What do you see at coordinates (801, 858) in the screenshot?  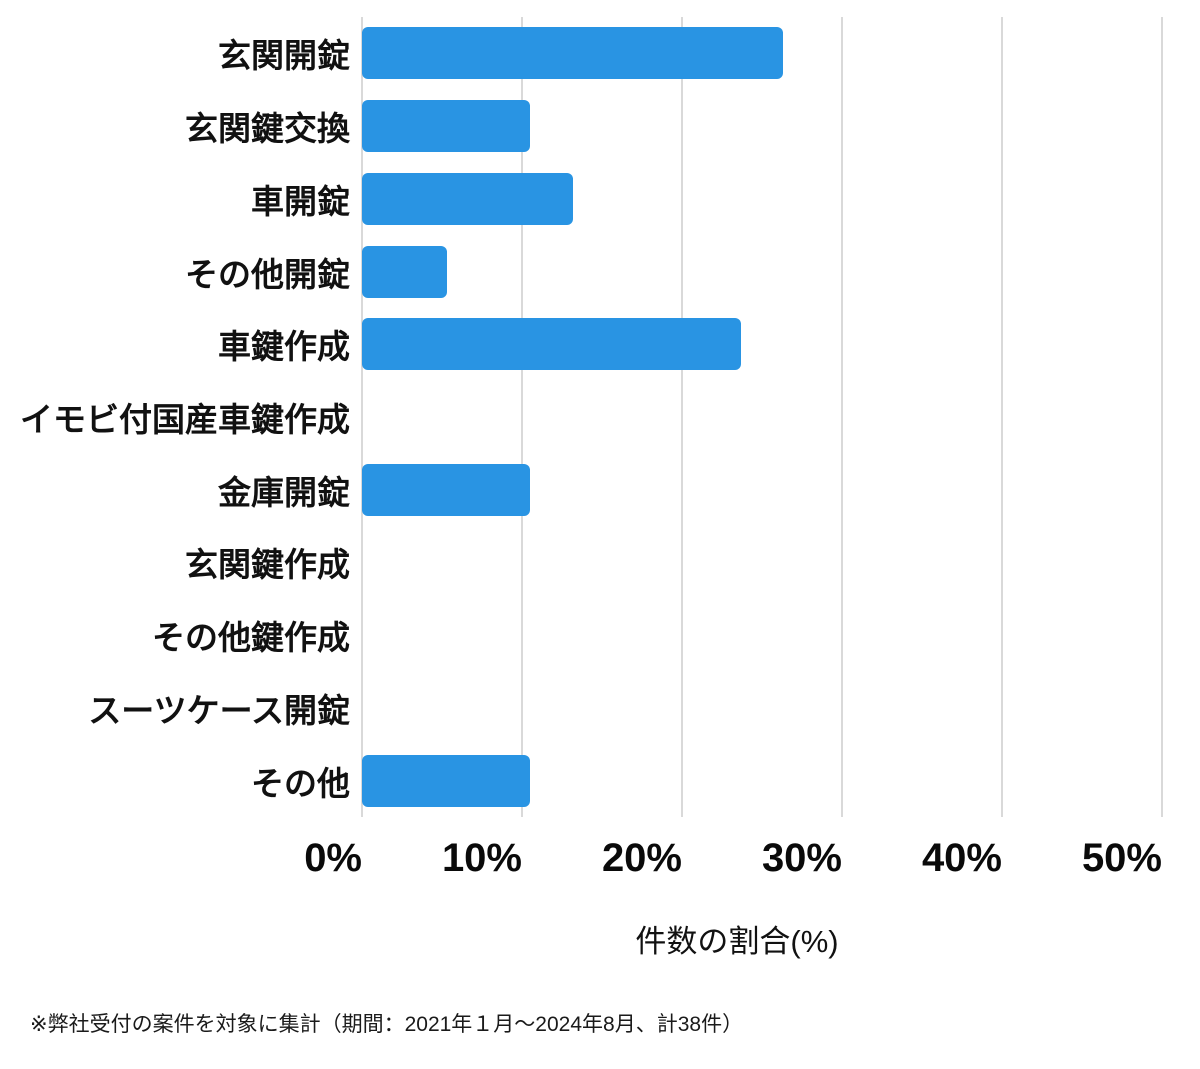 I see `x-tick-label: 30%` at bounding box center [801, 858].